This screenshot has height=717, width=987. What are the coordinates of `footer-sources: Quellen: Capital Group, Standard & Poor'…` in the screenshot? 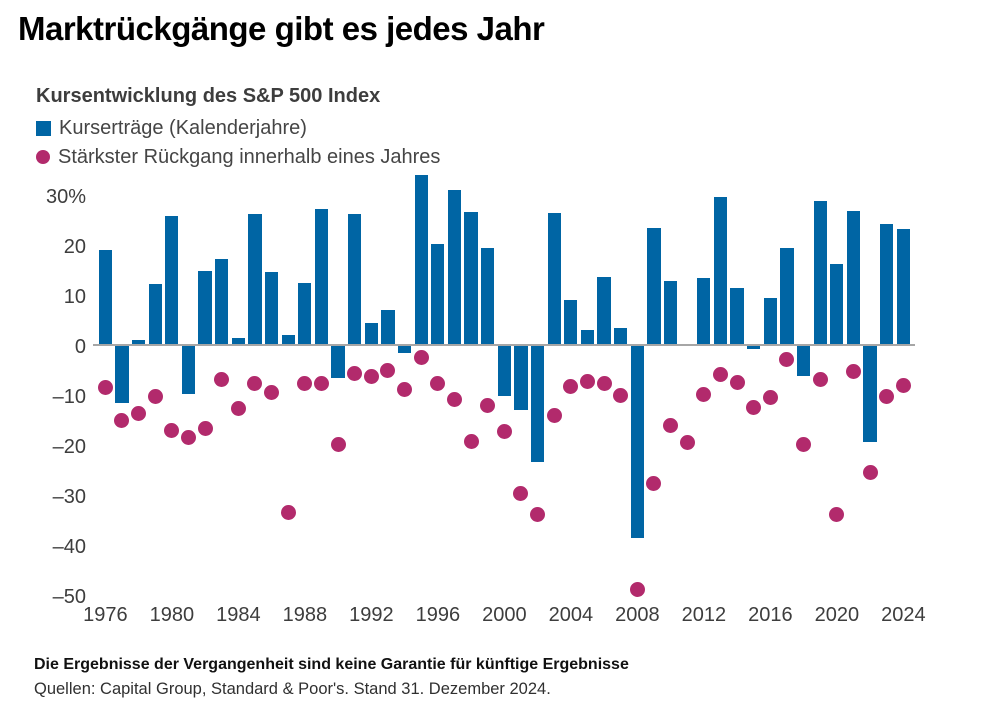 It's located at (292, 689).